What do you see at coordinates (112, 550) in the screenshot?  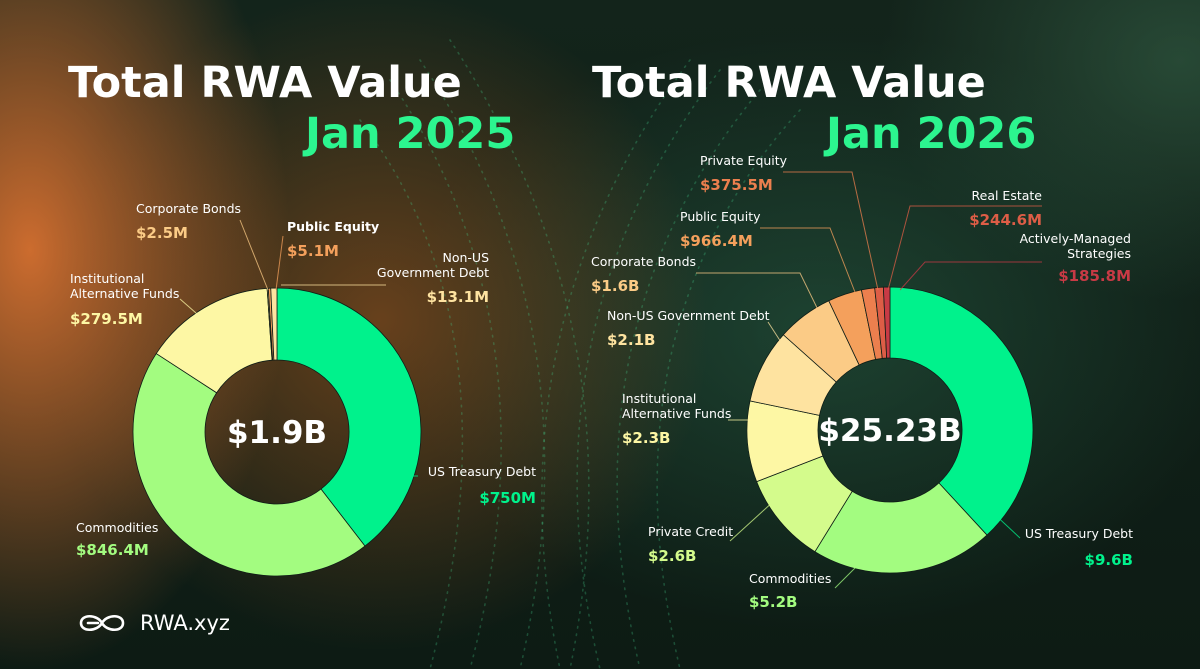 I see `slice-value-label: $846.4M` at bounding box center [112, 550].